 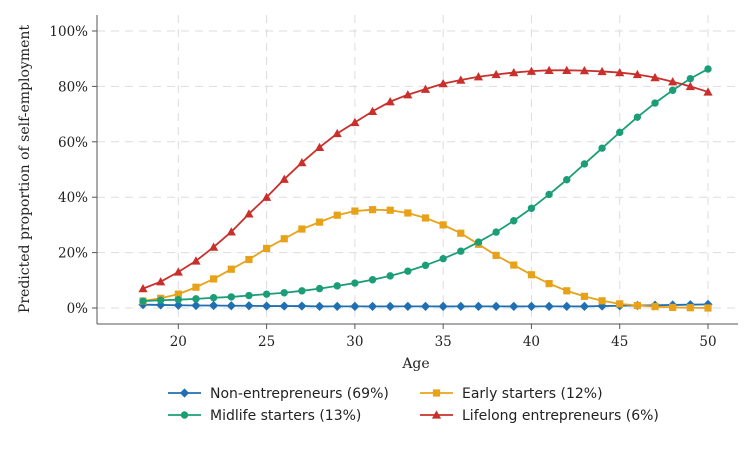 I want to click on legend-item: Lifelong entrepreneurs (6%), so click(x=539, y=416).